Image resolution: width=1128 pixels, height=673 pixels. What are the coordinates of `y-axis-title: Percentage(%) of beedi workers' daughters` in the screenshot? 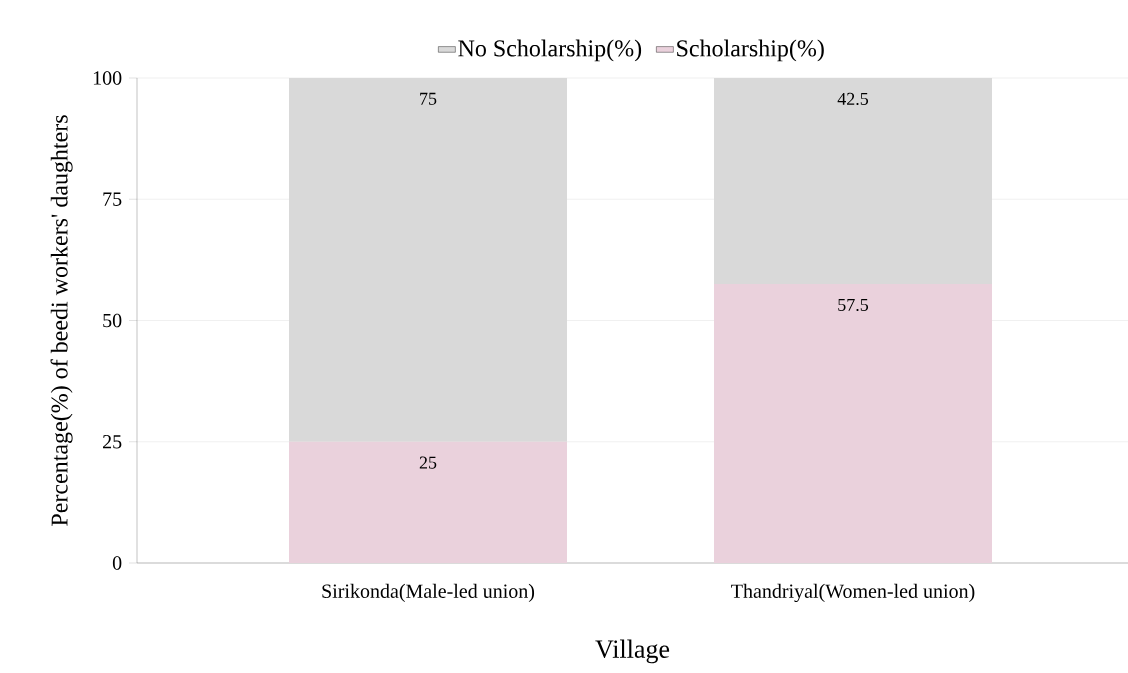 It's located at (61, 320).